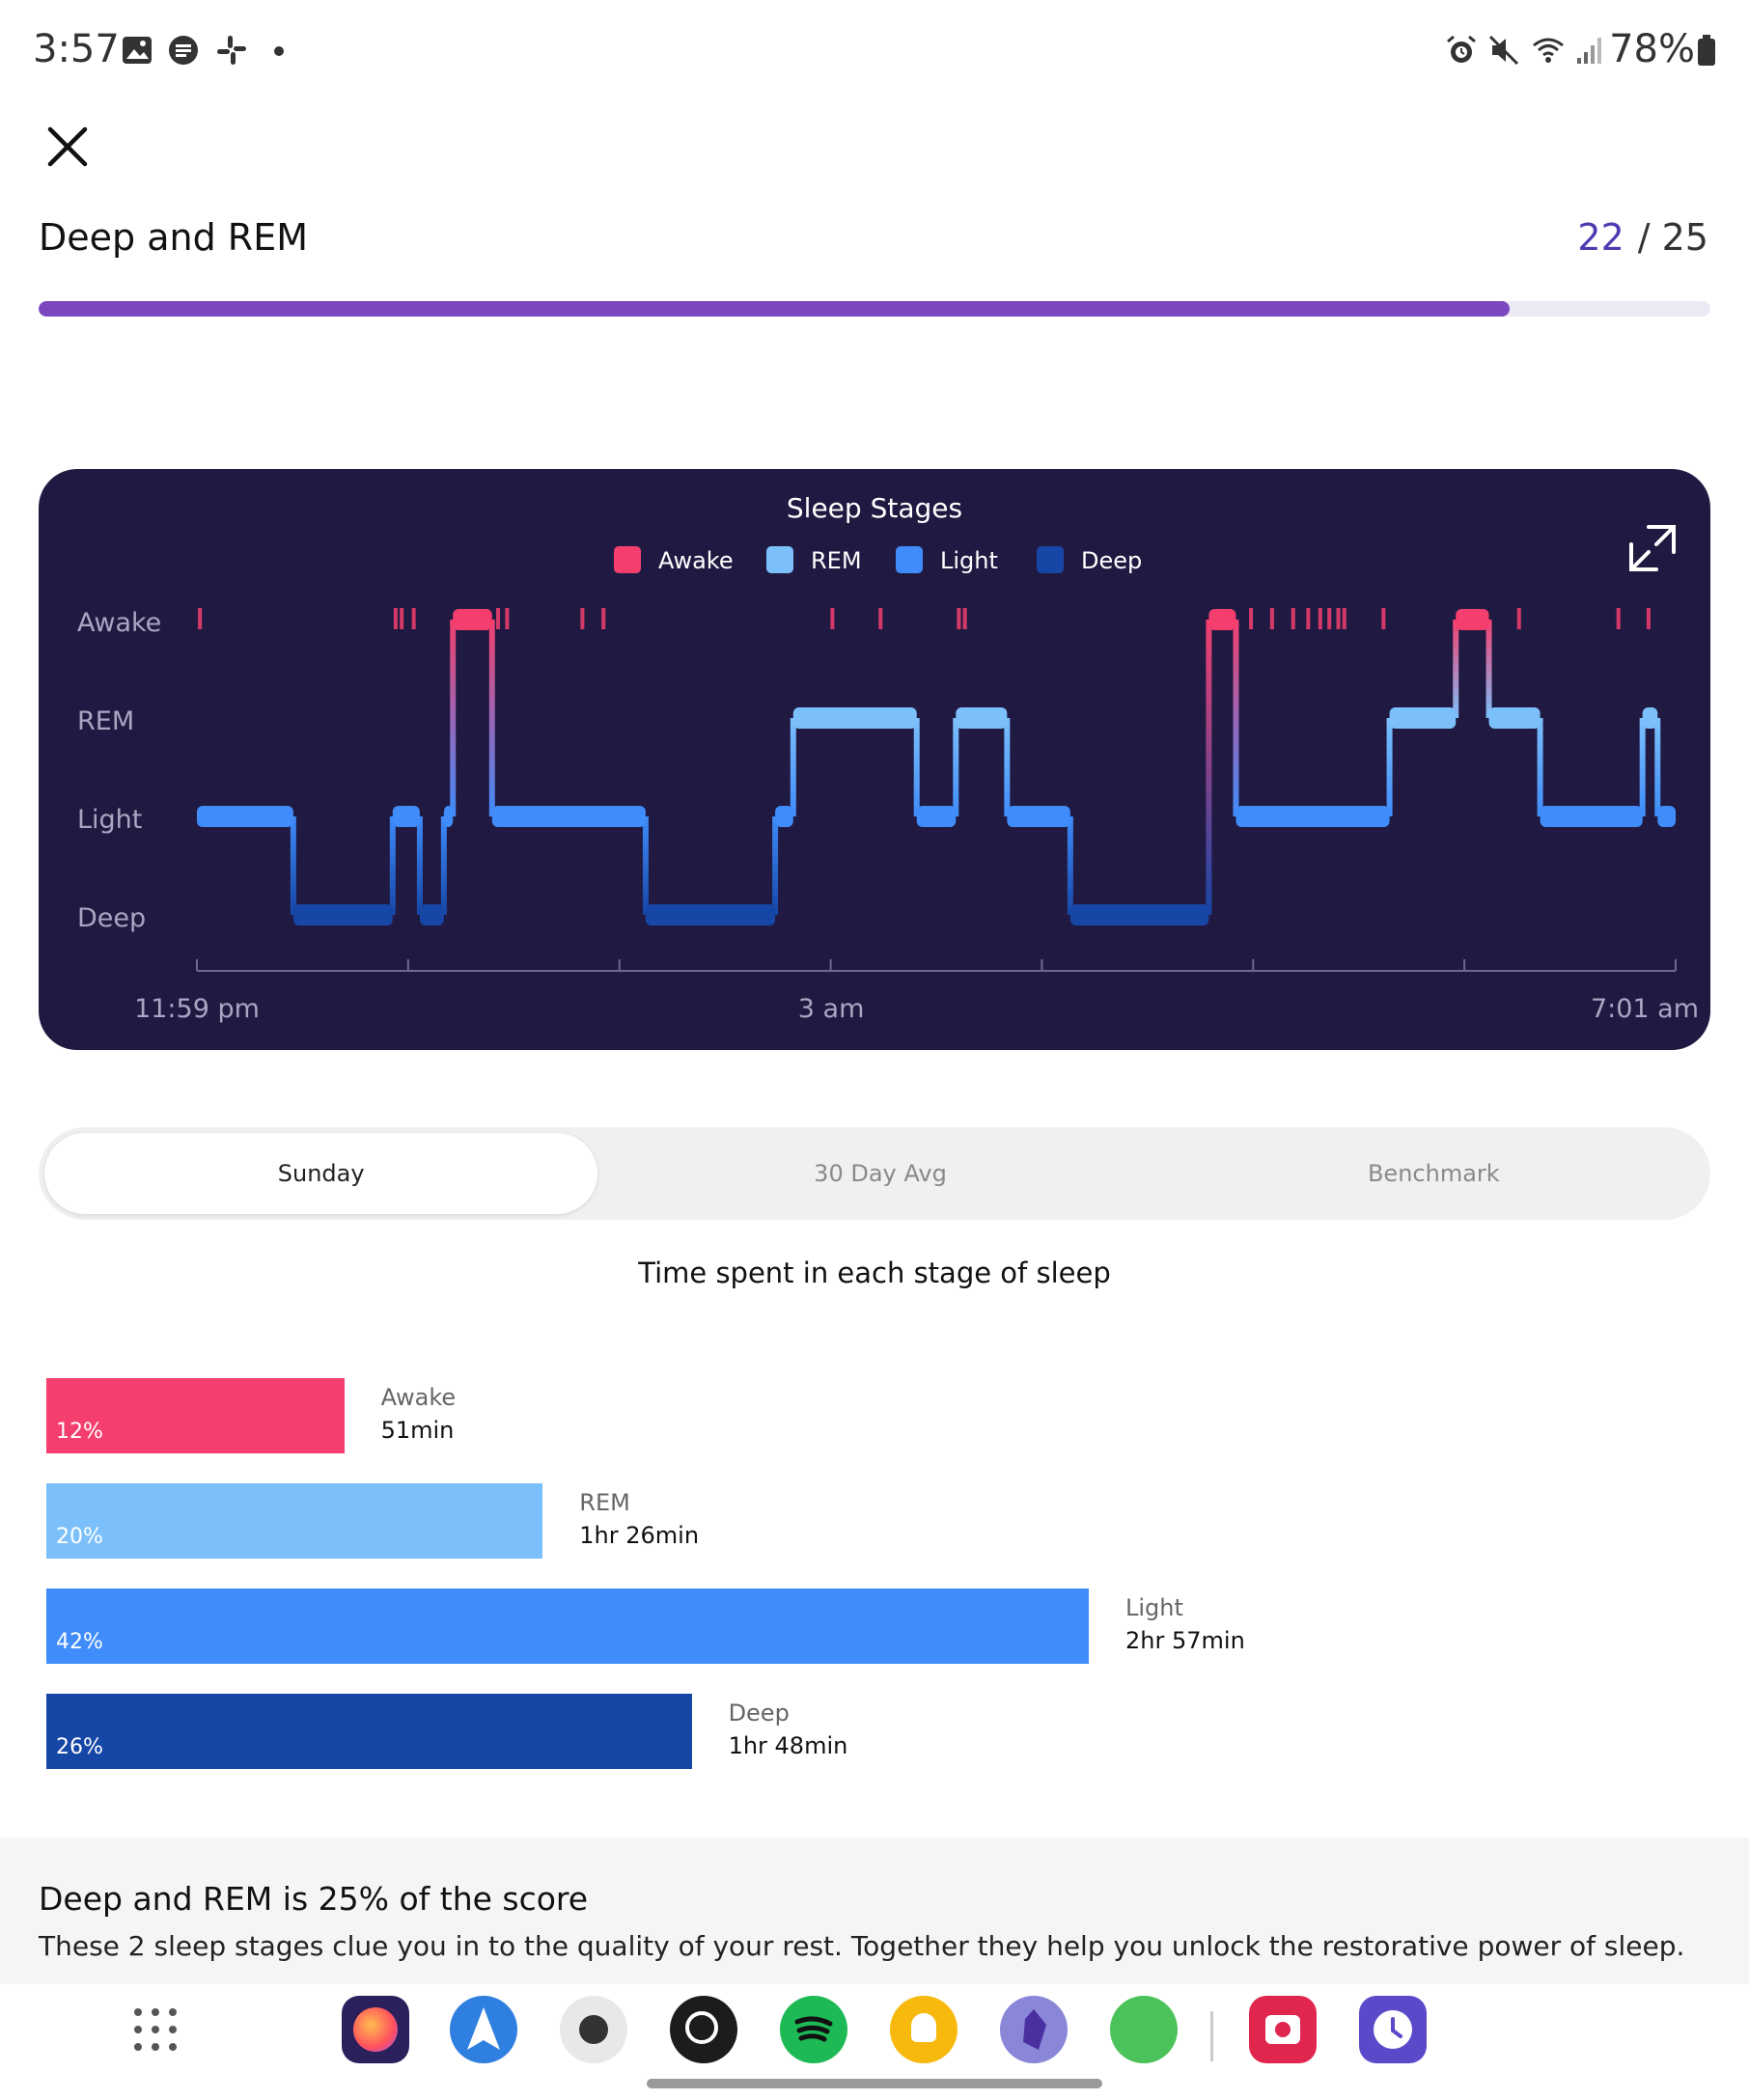  What do you see at coordinates (788, 1745) in the screenshot?
I see `stage-duration-deep: 1hr 48min` at bounding box center [788, 1745].